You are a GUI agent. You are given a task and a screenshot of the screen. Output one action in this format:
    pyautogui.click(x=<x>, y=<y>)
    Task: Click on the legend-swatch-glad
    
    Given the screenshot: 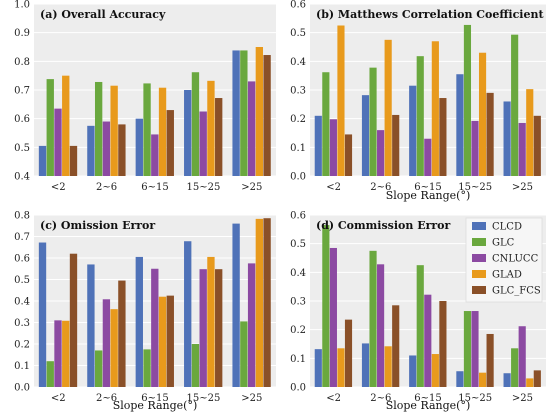 What is the action you would take?
    pyautogui.click(x=479, y=274)
    